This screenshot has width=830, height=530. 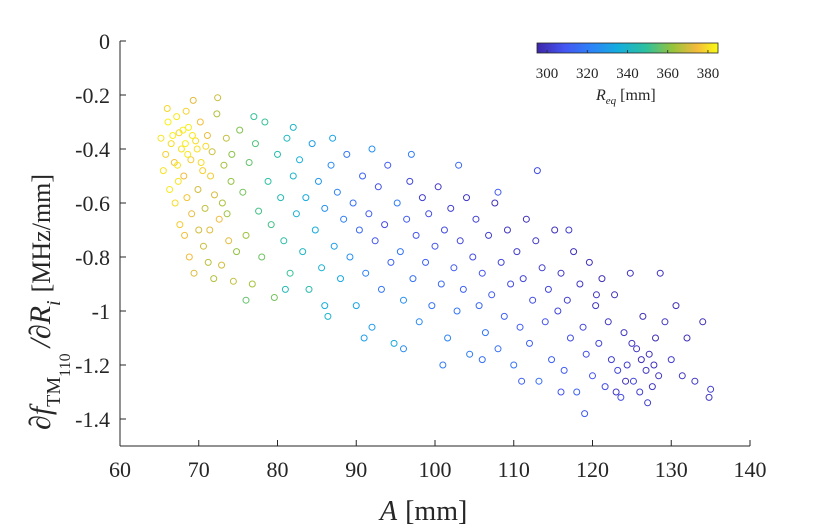 I want to click on y-tick-label: -0.4, so click(x=92, y=149).